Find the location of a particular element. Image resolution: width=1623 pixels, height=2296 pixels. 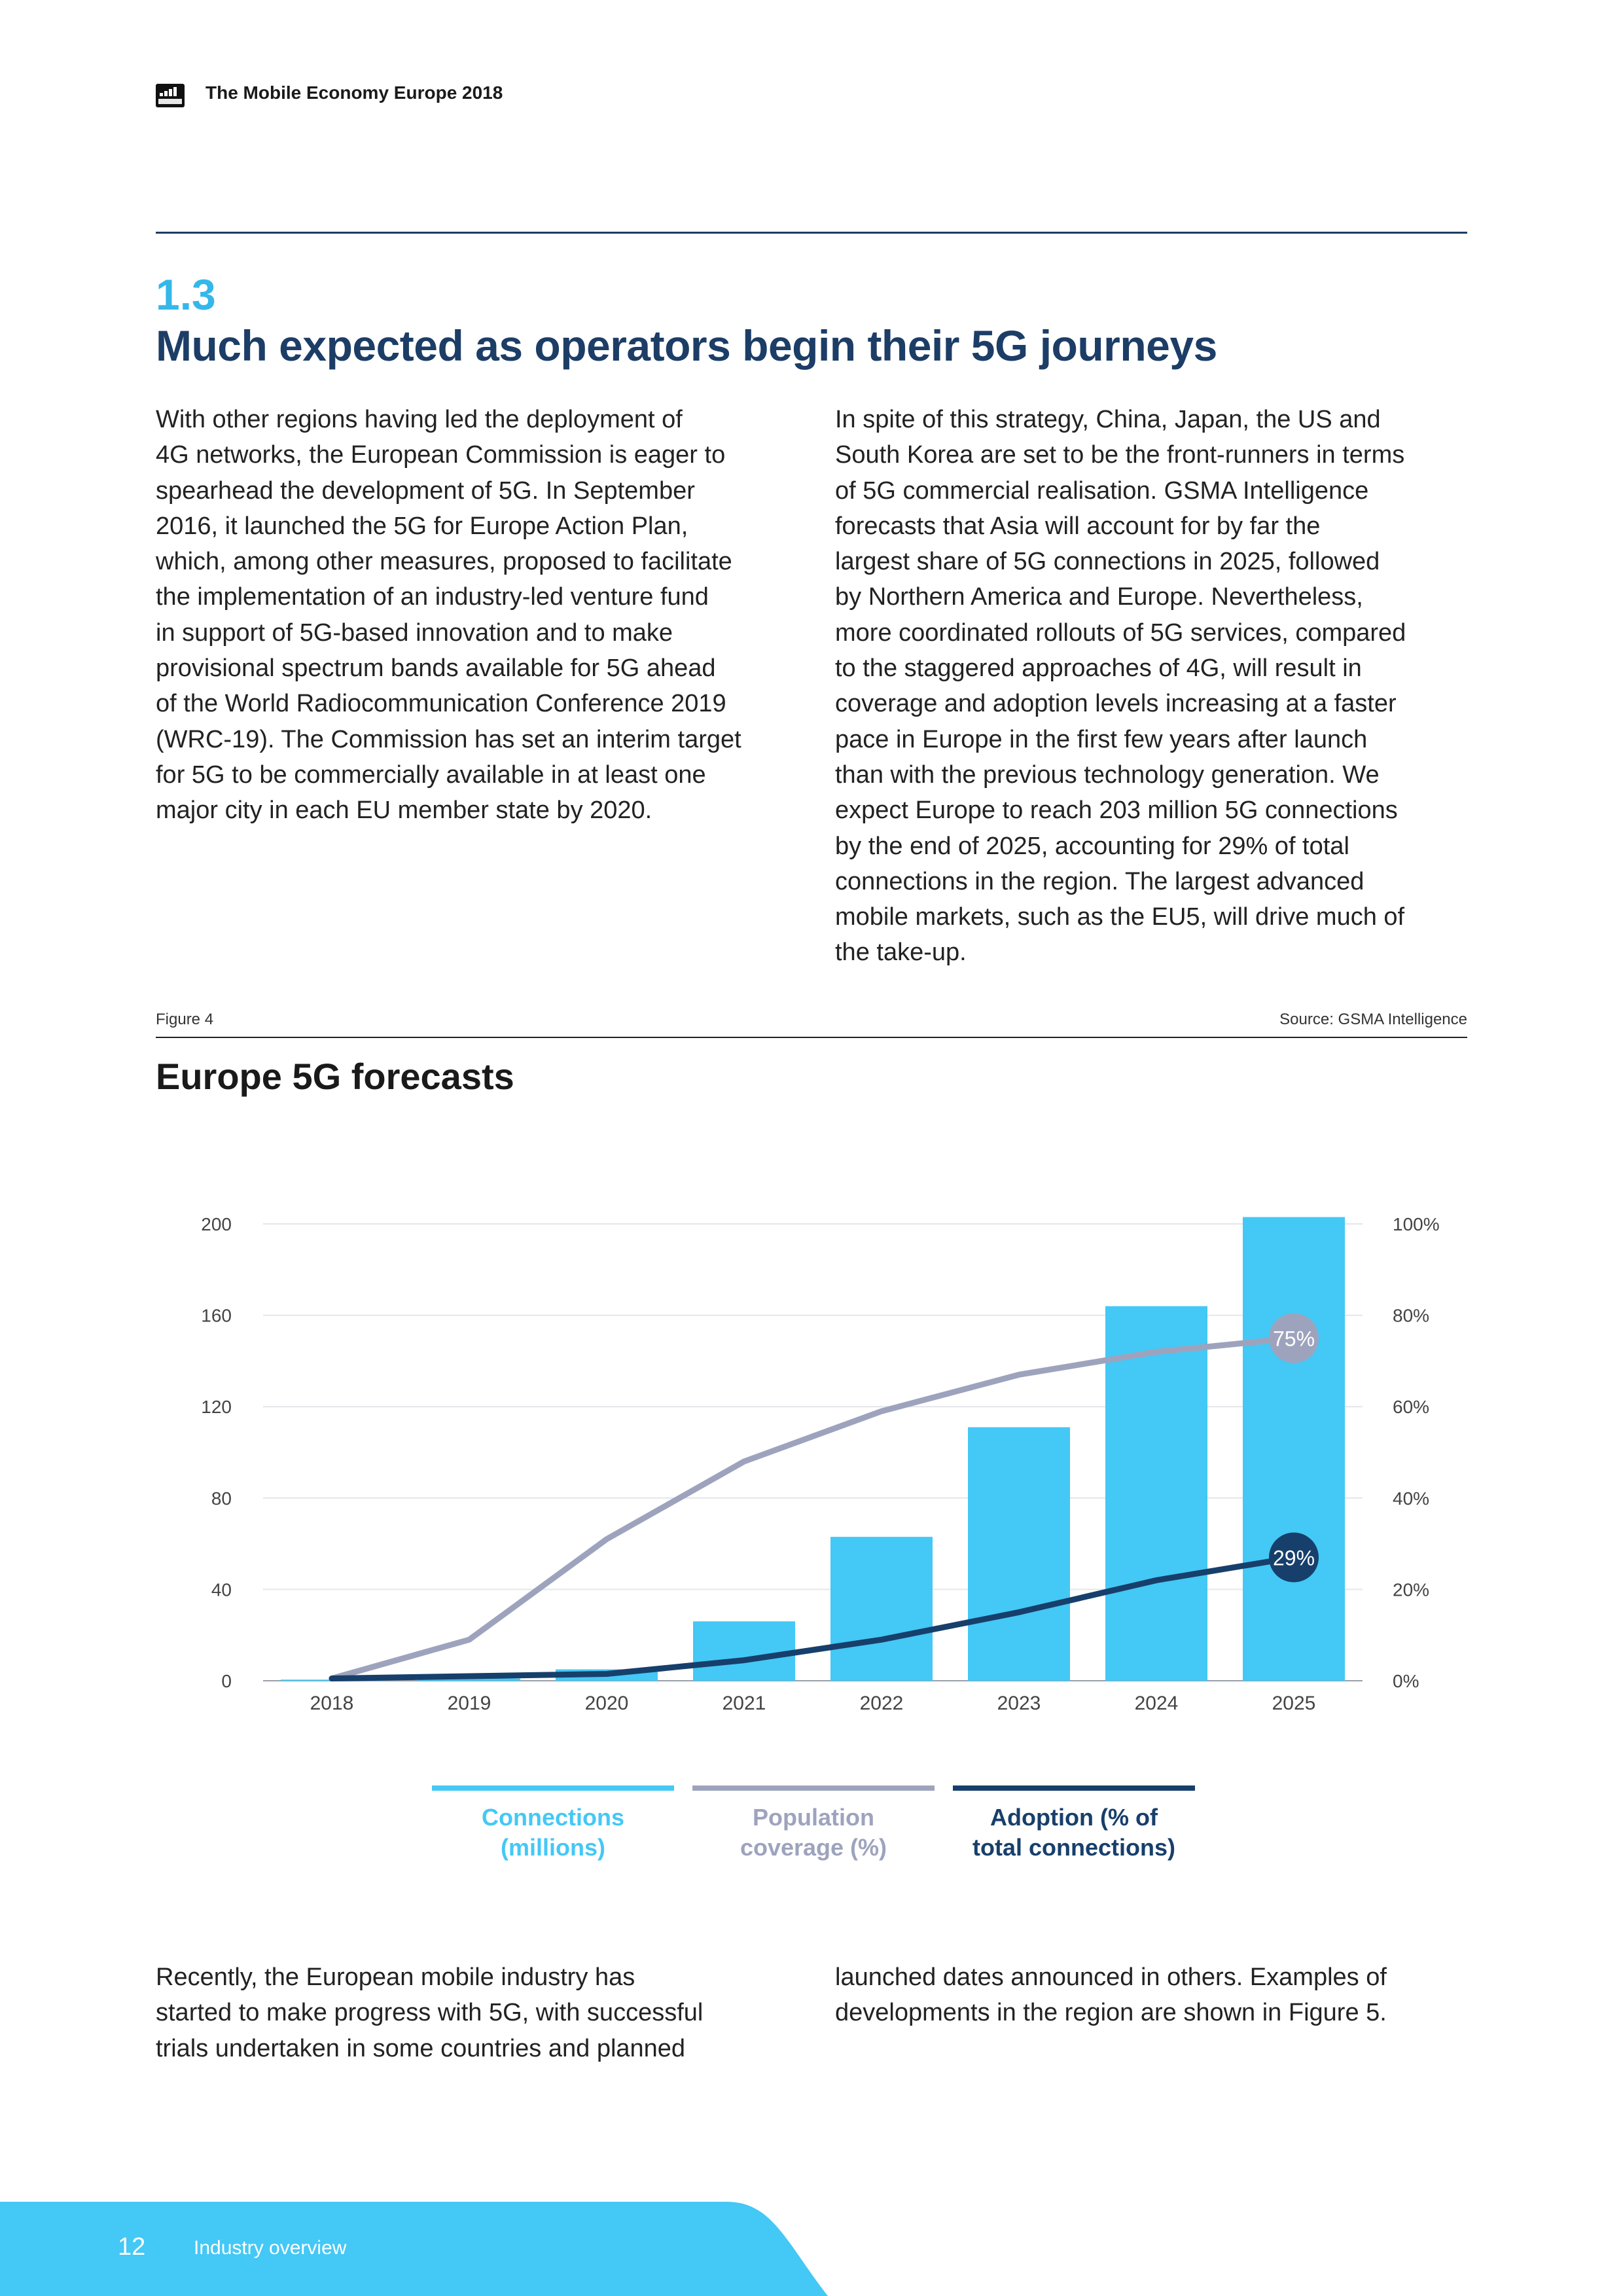

legend-adoption: Adoption (% of total connections) is located at coordinates (1074, 1824).